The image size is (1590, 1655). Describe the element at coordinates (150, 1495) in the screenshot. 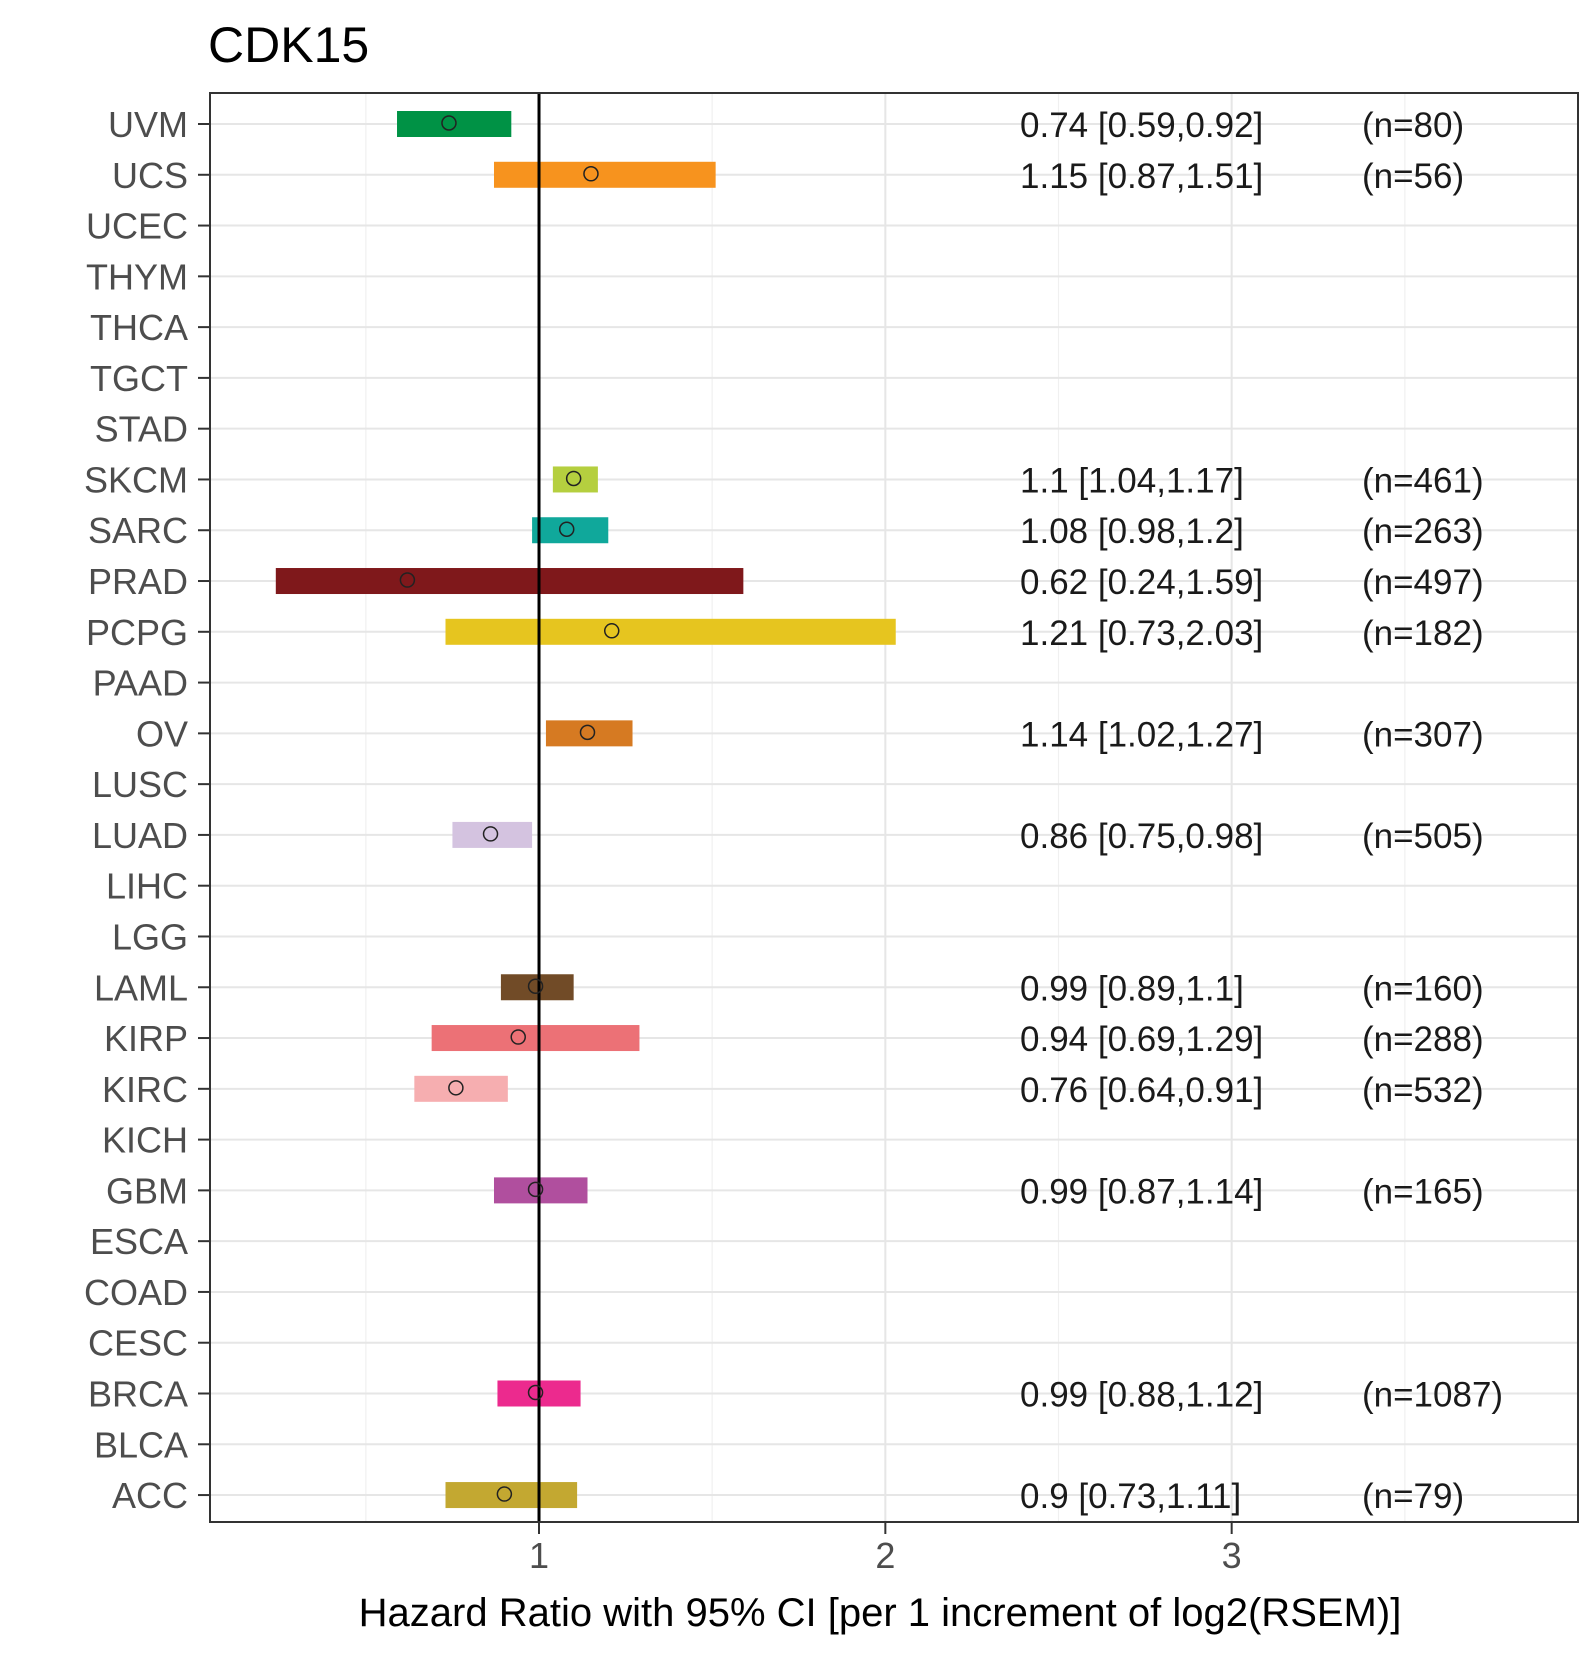

I see `y-tick-label: ACC` at that location.